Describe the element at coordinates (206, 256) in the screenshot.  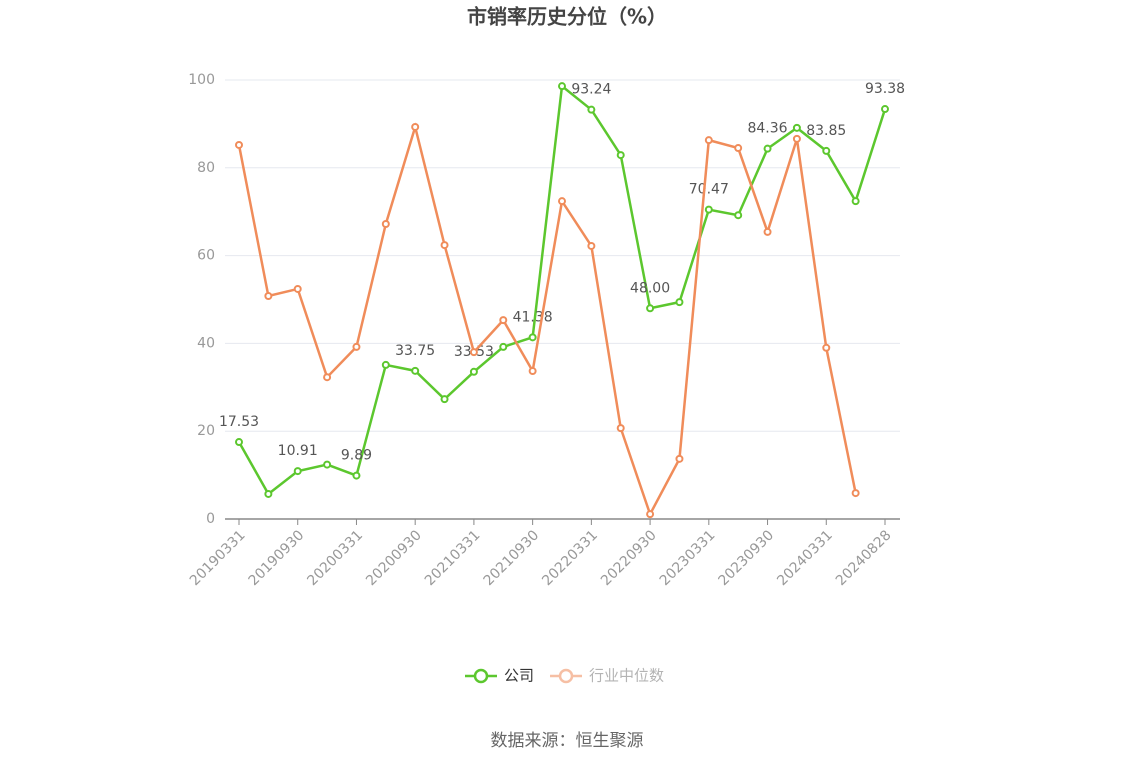
I see `y-tick-label: 60` at that location.